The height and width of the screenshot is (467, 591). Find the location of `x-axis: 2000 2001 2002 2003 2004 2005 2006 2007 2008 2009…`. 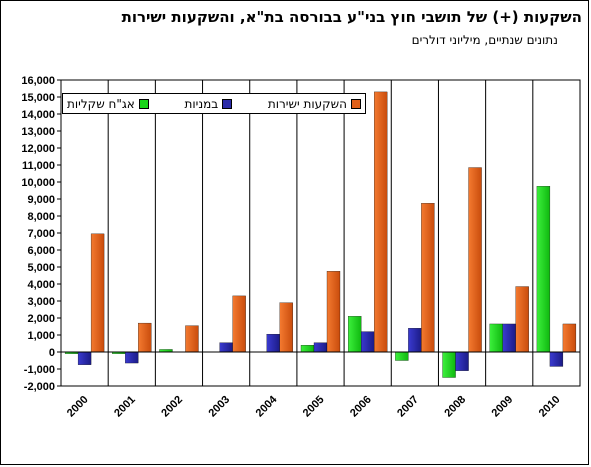

x-axis: 2000 2001 2002 2003 2004 2005 2006 2007 2008 2009… is located at coordinates (314, 406).